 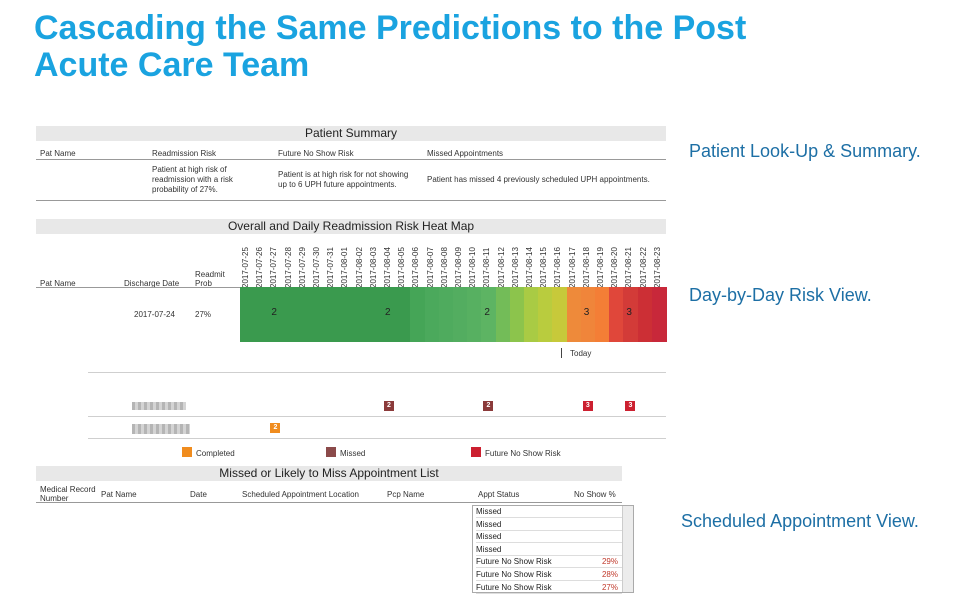 I want to click on date-label: 2017-08-01, so click(x=346, y=263).